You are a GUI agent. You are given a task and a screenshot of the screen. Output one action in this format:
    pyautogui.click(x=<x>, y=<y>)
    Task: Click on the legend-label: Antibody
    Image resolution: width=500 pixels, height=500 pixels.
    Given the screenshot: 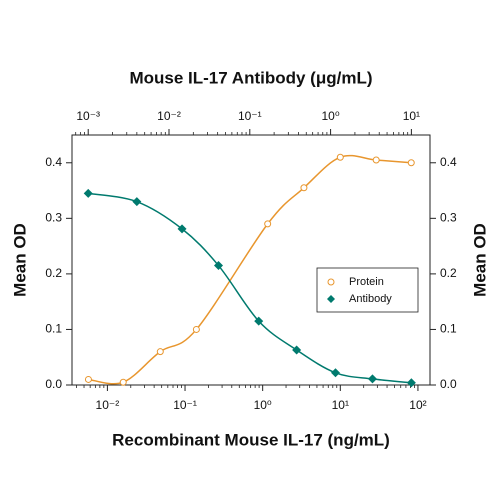 What is the action you would take?
    pyautogui.click(x=370, y=299)
    